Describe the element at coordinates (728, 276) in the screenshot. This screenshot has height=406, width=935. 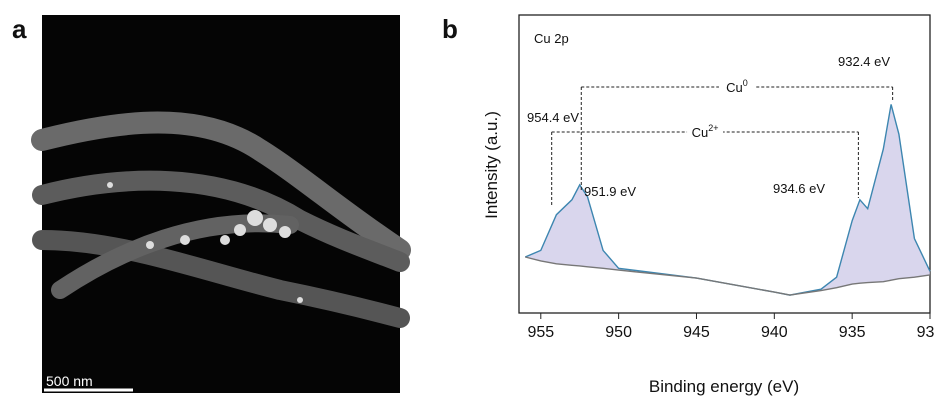
I see `background-line` at that location.